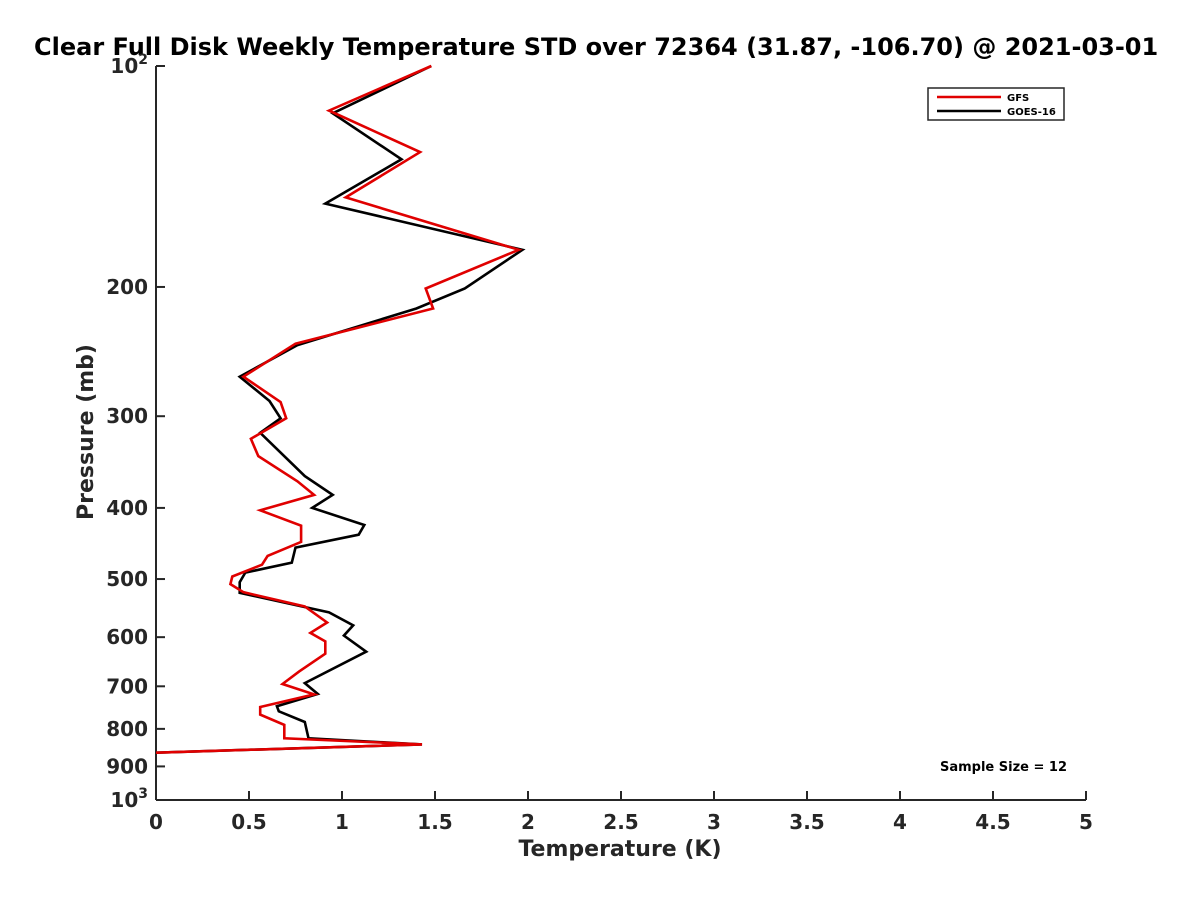 The height and width of the screenshot is (900, 1200). I want to click on y-tick-label: 600, so click(127, 637).